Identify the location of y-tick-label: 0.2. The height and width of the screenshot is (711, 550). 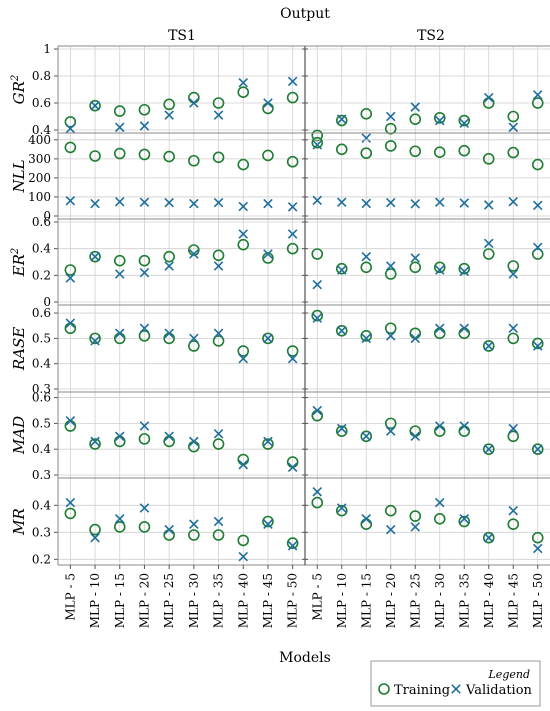
(41, 275).